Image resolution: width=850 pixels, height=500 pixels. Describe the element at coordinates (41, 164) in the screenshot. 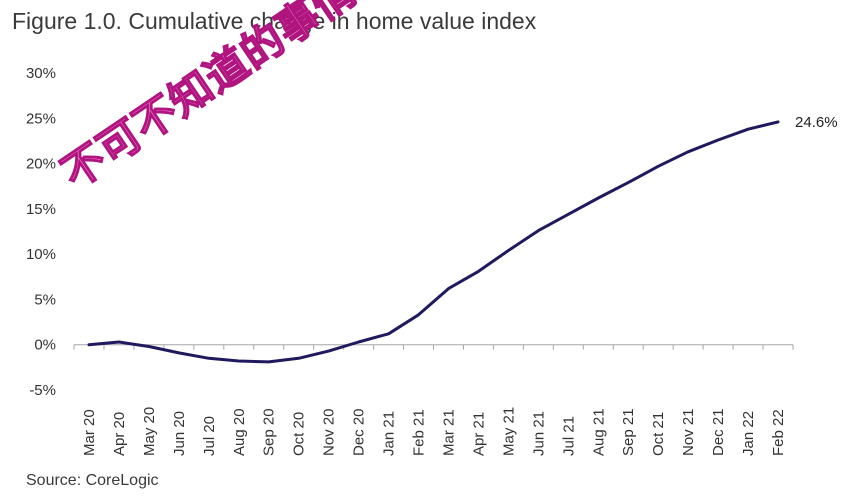

I see `y-tick-label: 20%` at that location.